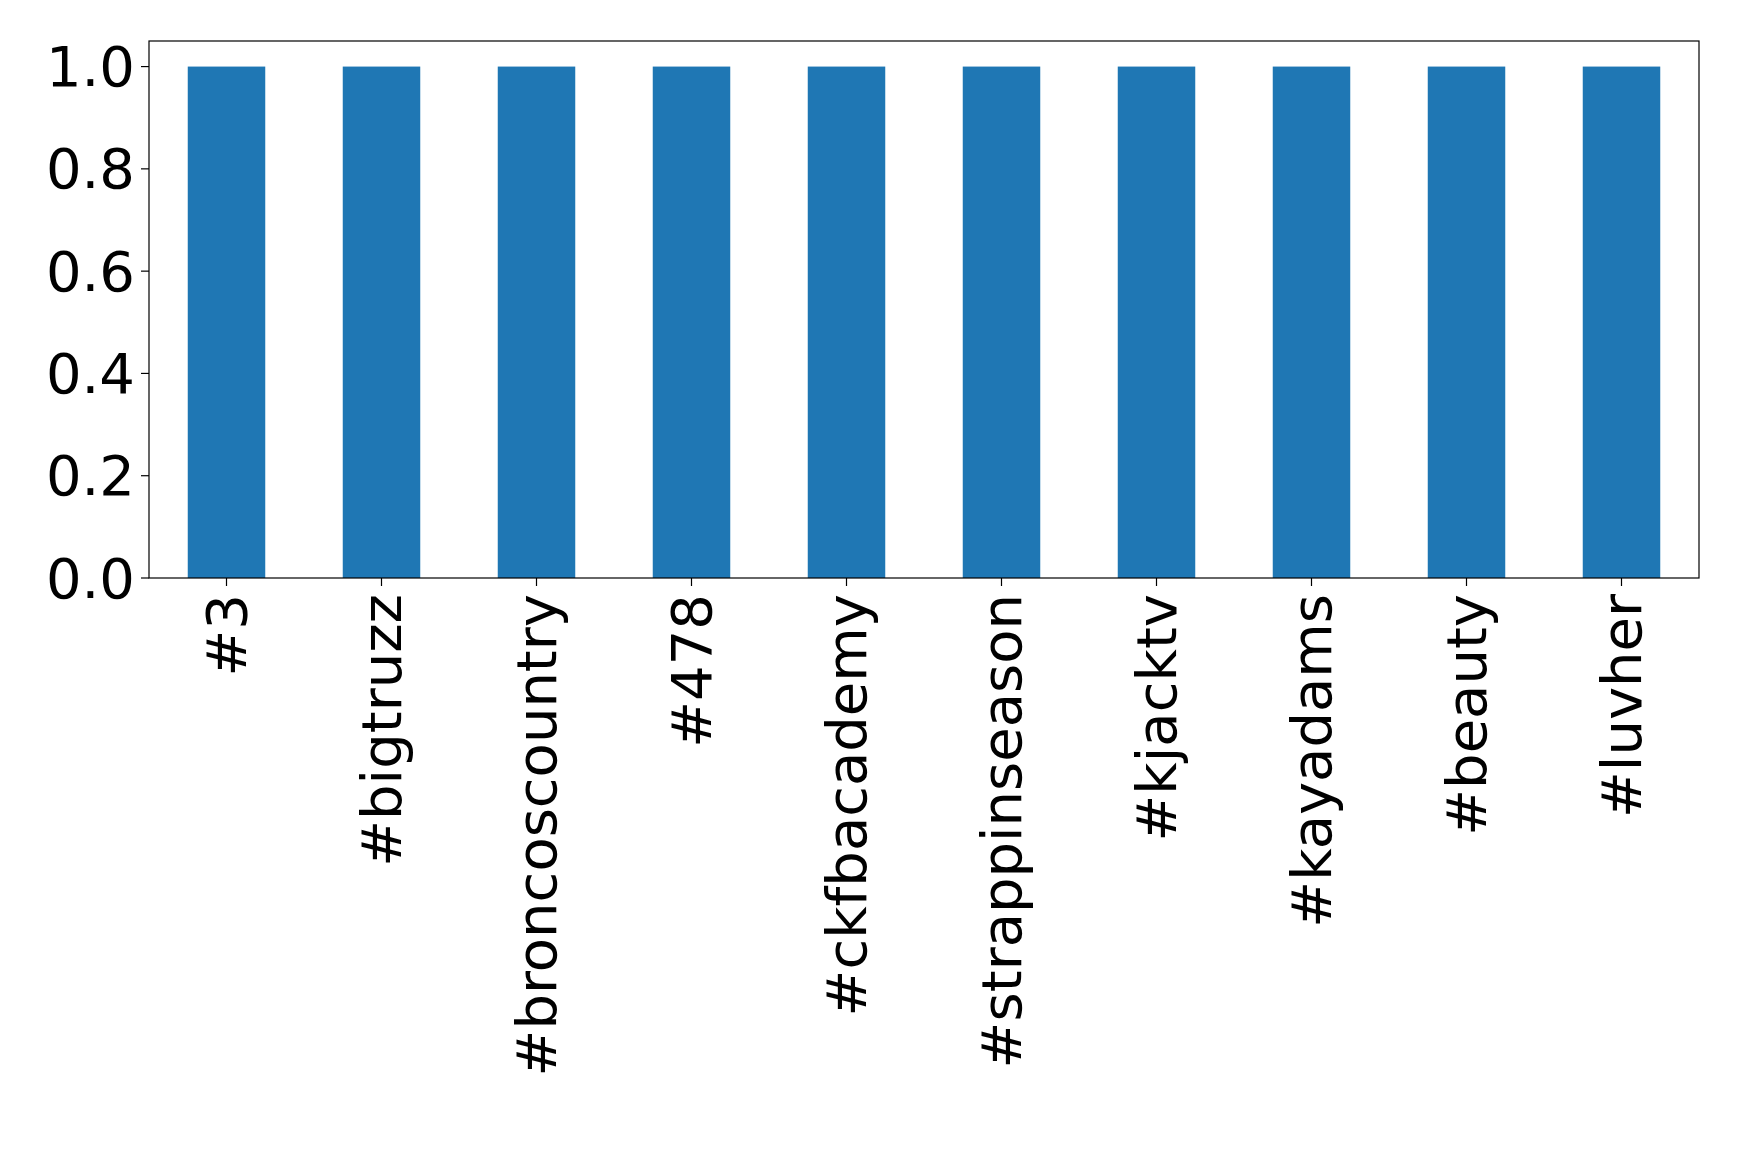  I want to click on x-tick-label: #kjacktv, so click(1157, 718).